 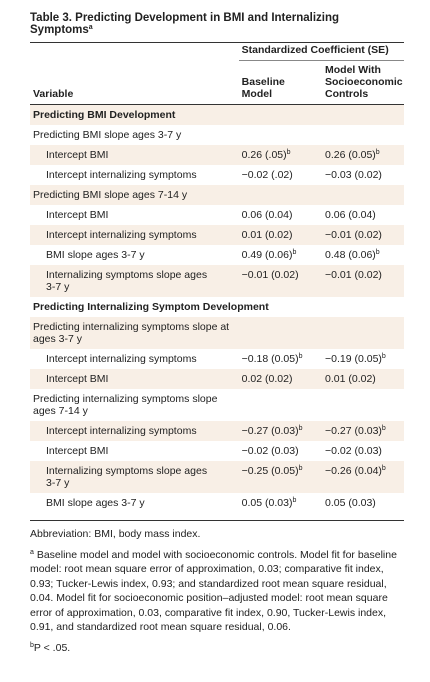 I want to click on group-cell: Predicting BMI slope ages 3-7 y, so click(x=217, y=135).